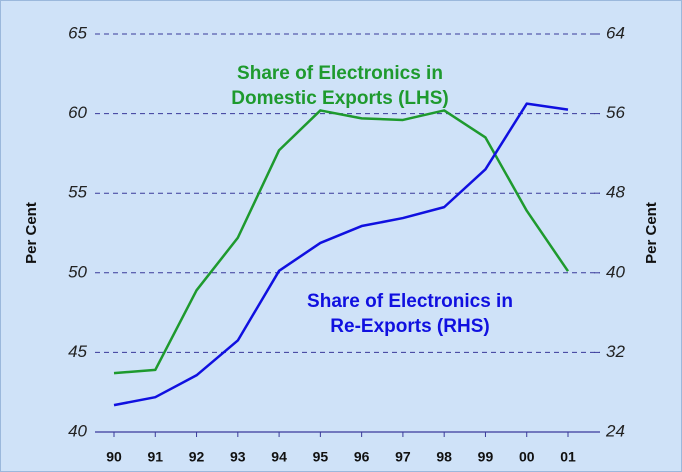 Image resolution: width=682 pixels, height=472 pixels. Describe the element at coordinates (31, 233) in the screenshot. I see `y-axis-title: Per Cent` at that location.